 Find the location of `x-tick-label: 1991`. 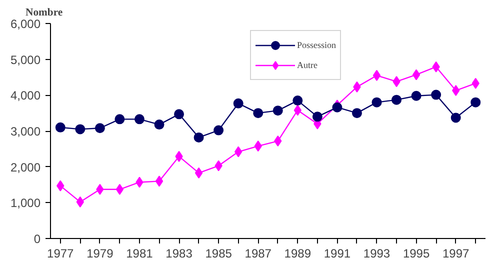

x-tick-label: 1991 is located at coordinates (337, 253).